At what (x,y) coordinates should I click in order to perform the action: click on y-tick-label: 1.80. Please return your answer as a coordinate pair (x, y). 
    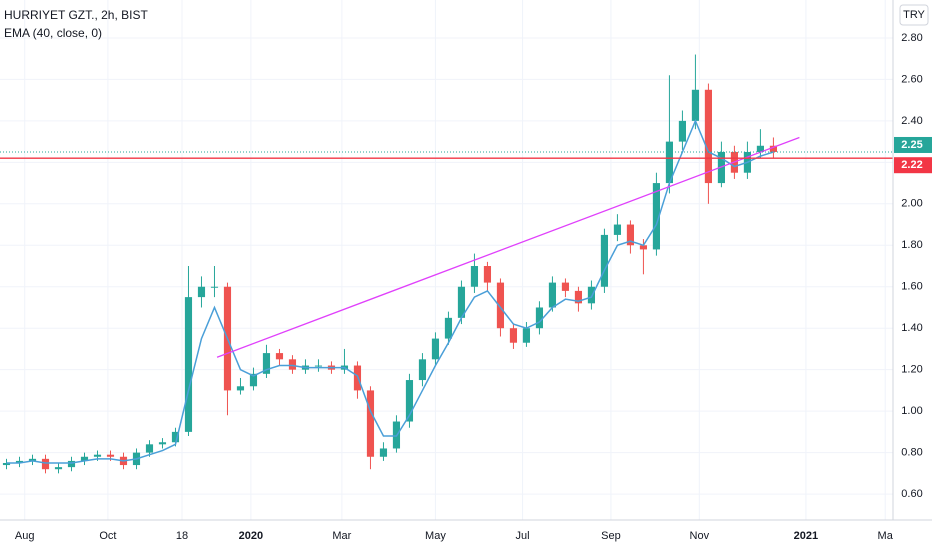
    Looking at the image, I should click on (911, 245).